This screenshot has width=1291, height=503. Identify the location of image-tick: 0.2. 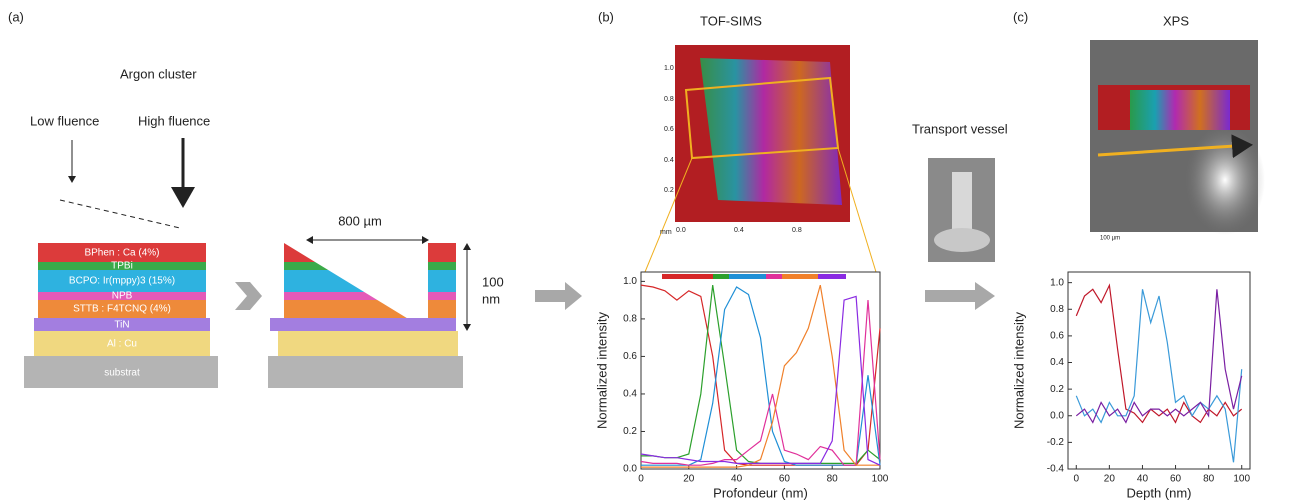
(669, 190).